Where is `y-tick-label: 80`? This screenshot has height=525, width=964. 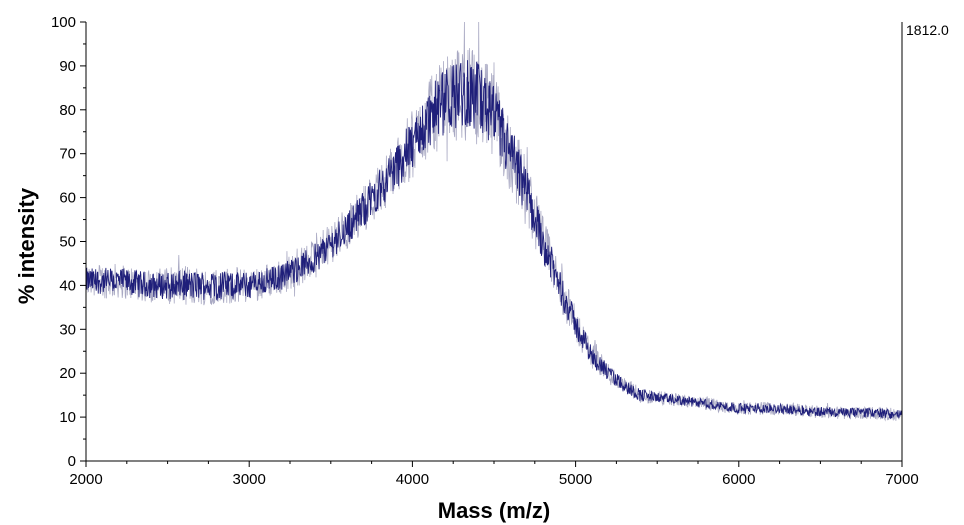 y-tick-label: 80 is located at coordinates (67, 110).